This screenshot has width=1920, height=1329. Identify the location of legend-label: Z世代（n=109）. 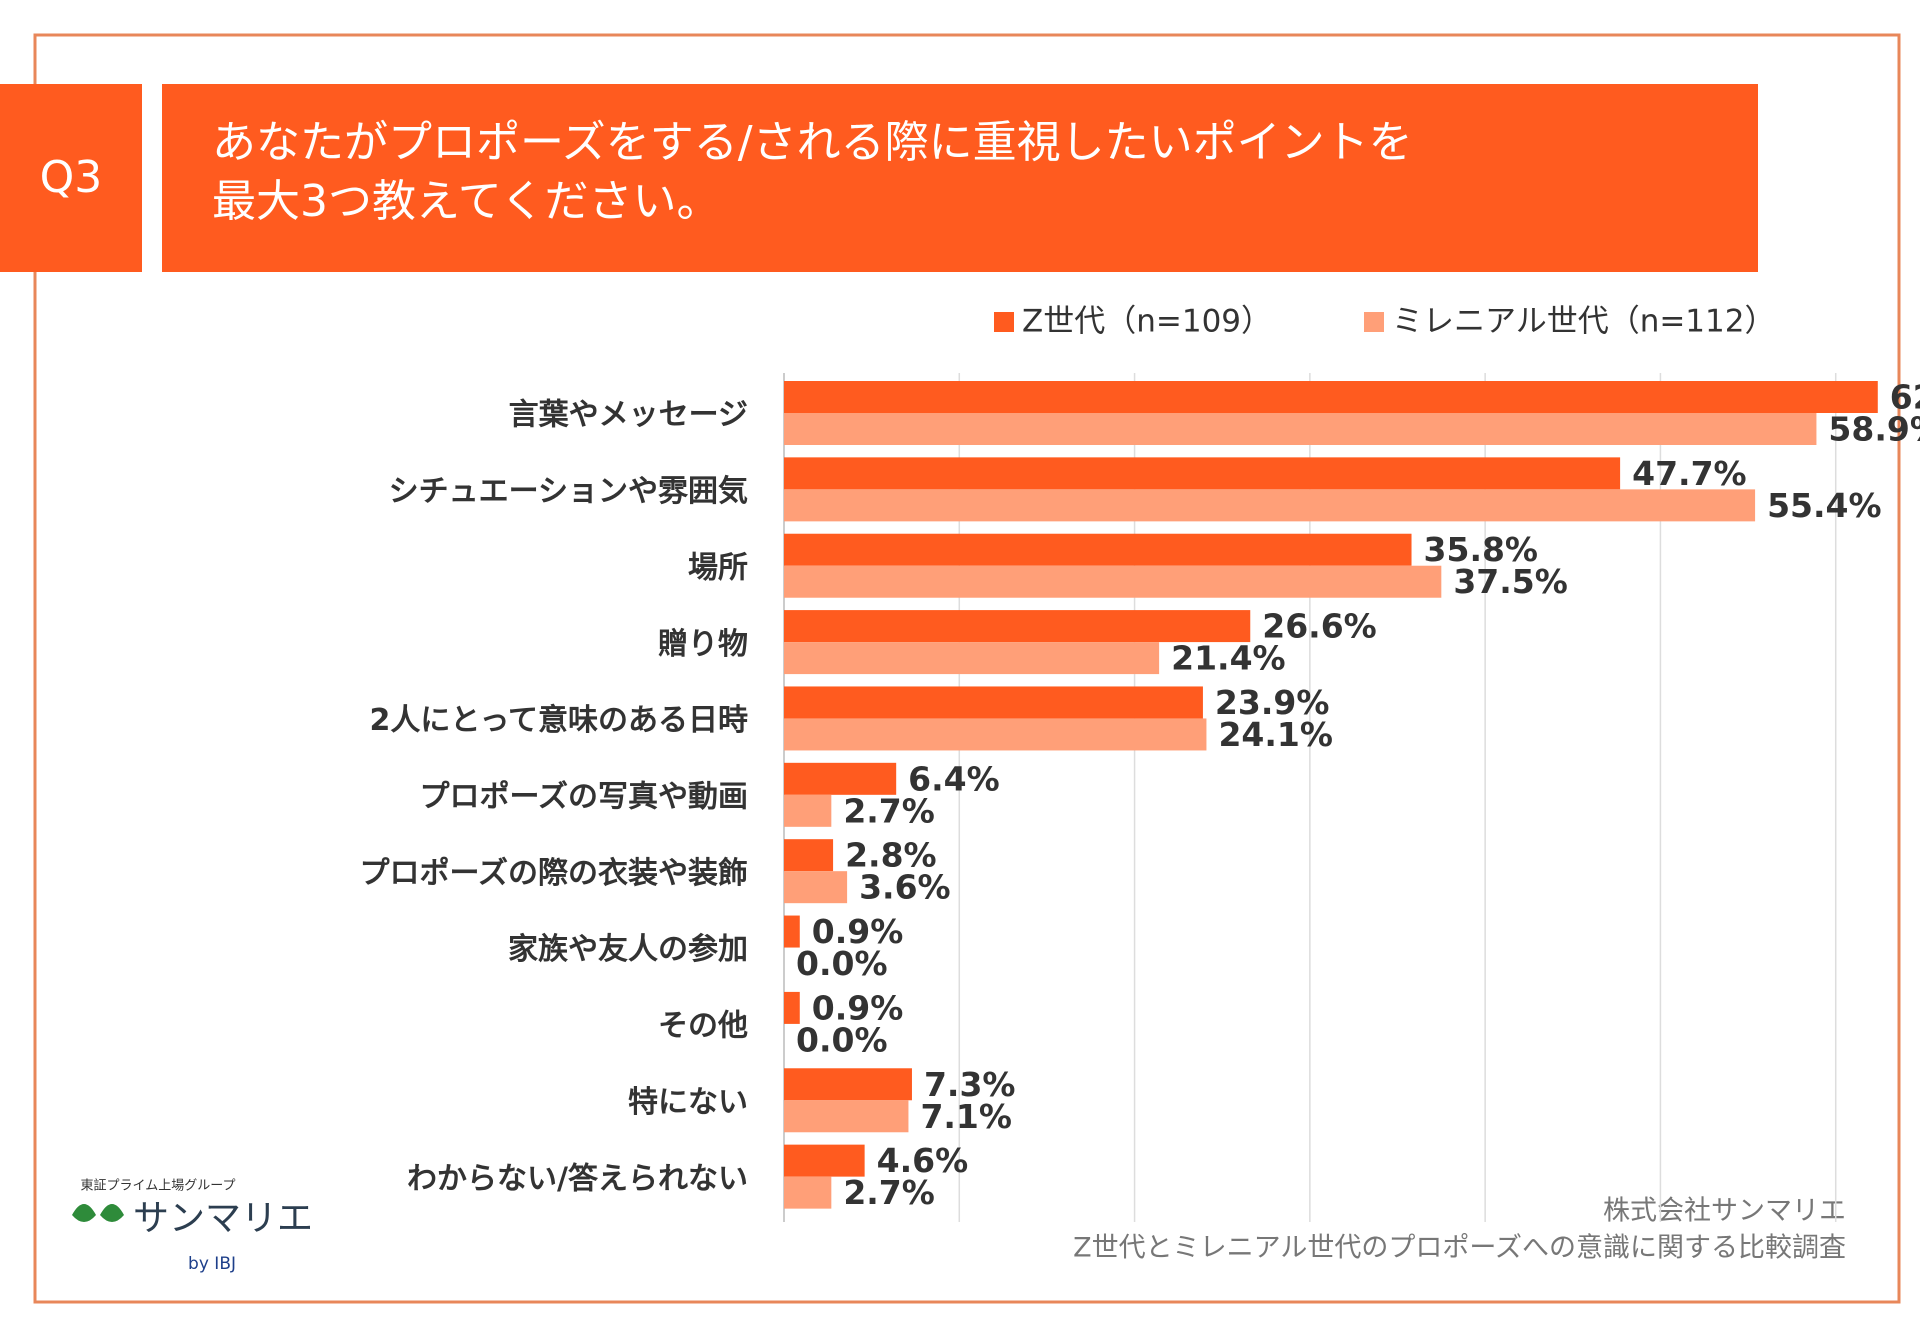
(1147, 322).